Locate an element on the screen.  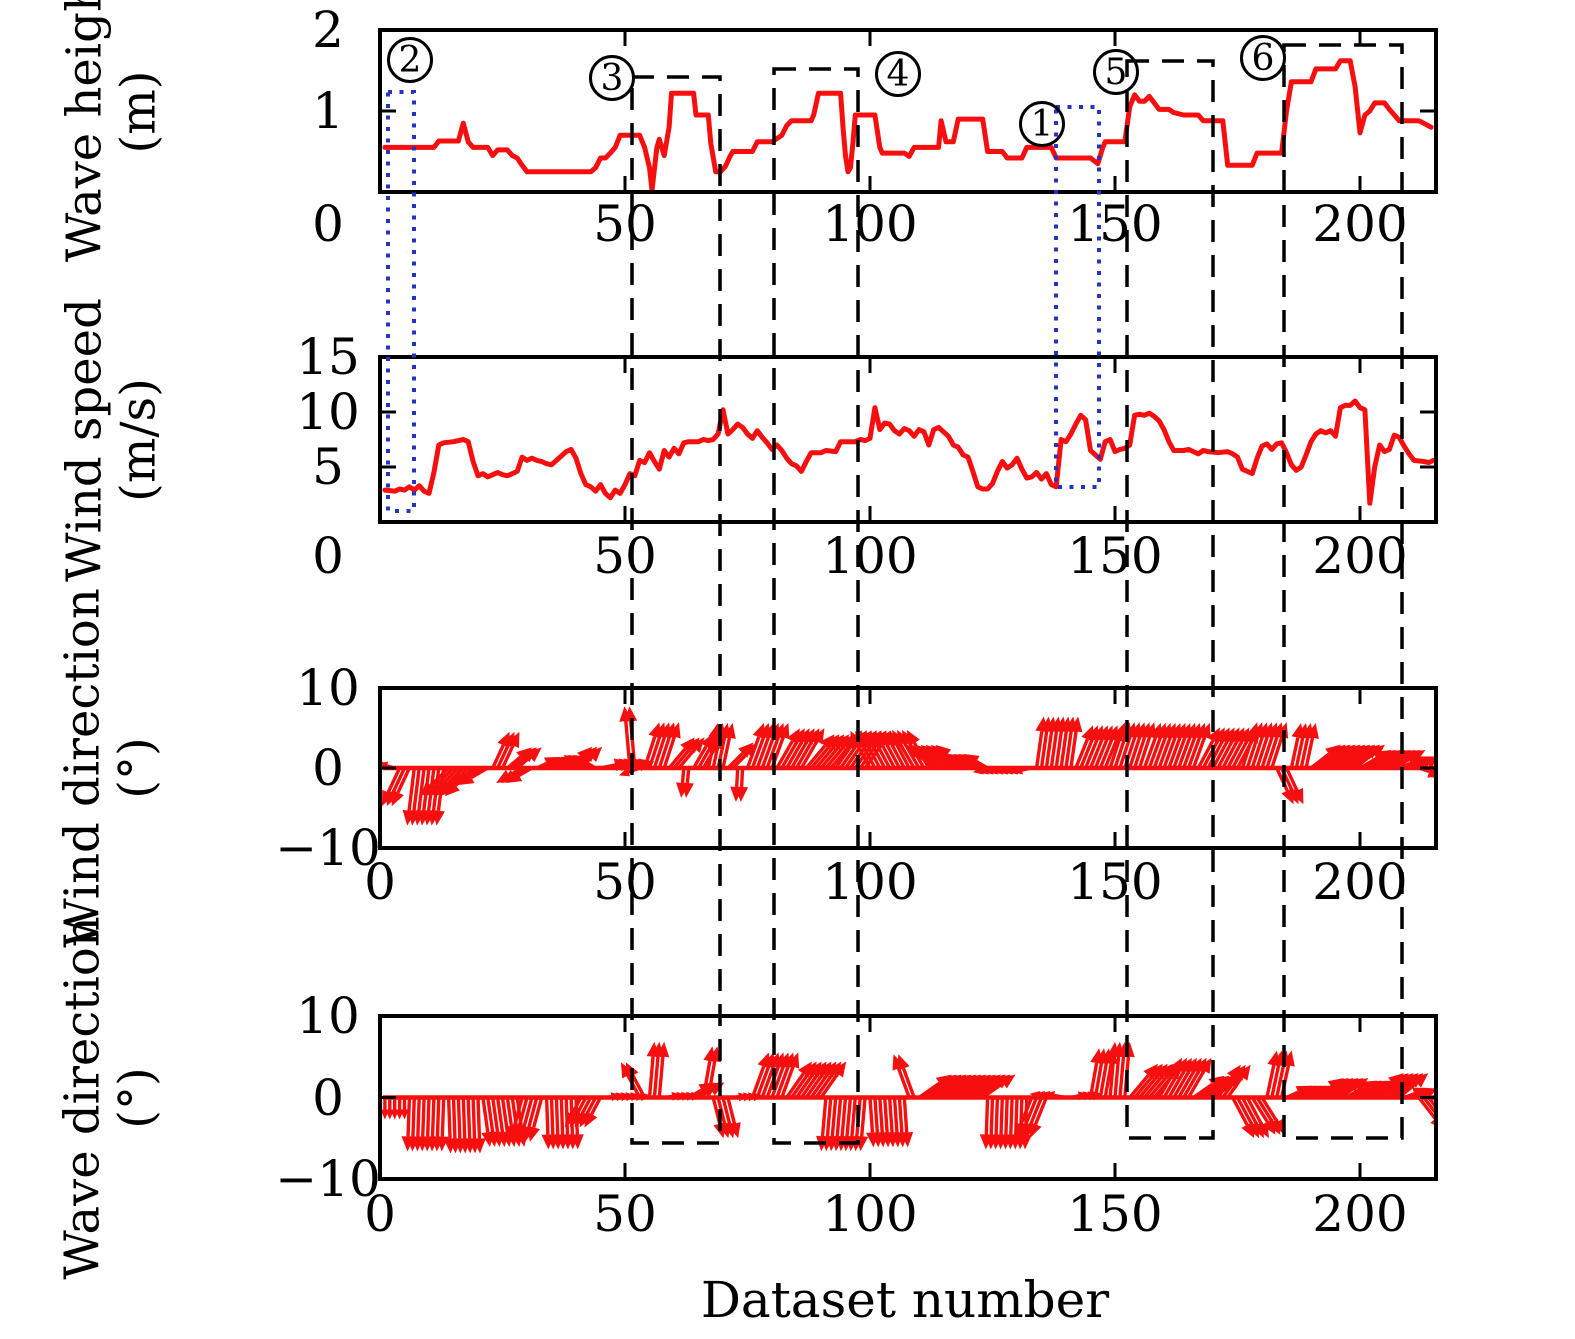
wave-height-line is located at coordinates (908, 125).